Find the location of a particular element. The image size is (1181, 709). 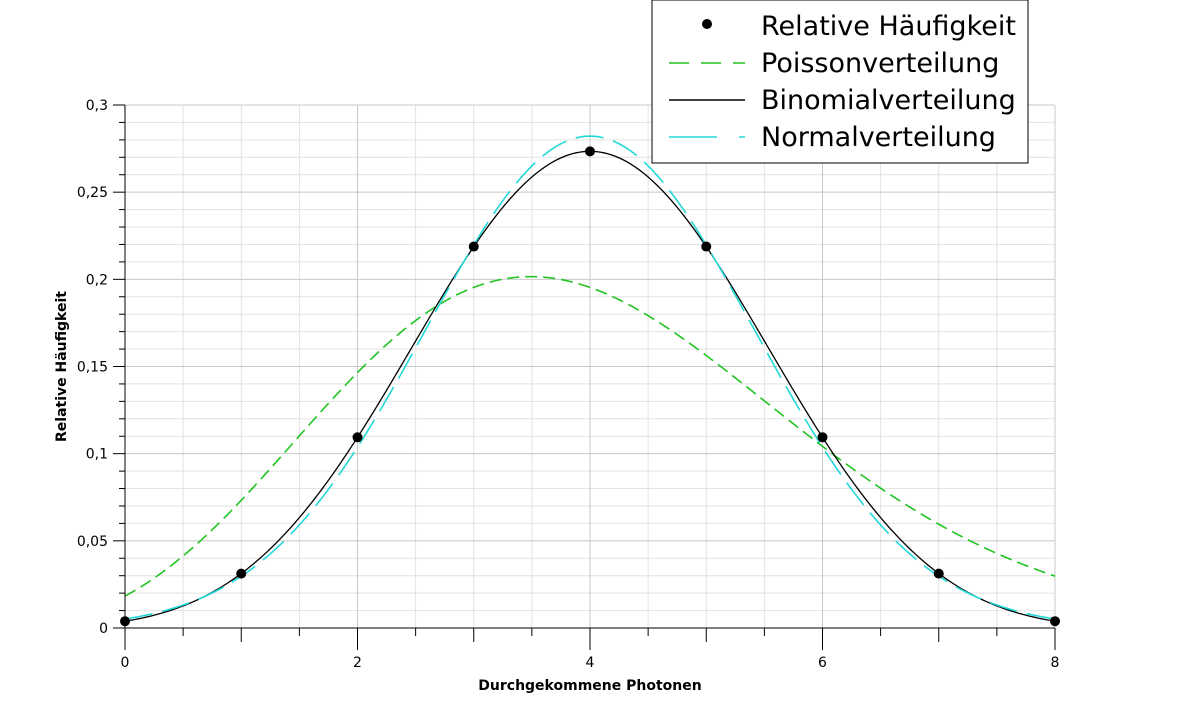

legend-label: Poissonverteilung is located at coordinates (880, 63).